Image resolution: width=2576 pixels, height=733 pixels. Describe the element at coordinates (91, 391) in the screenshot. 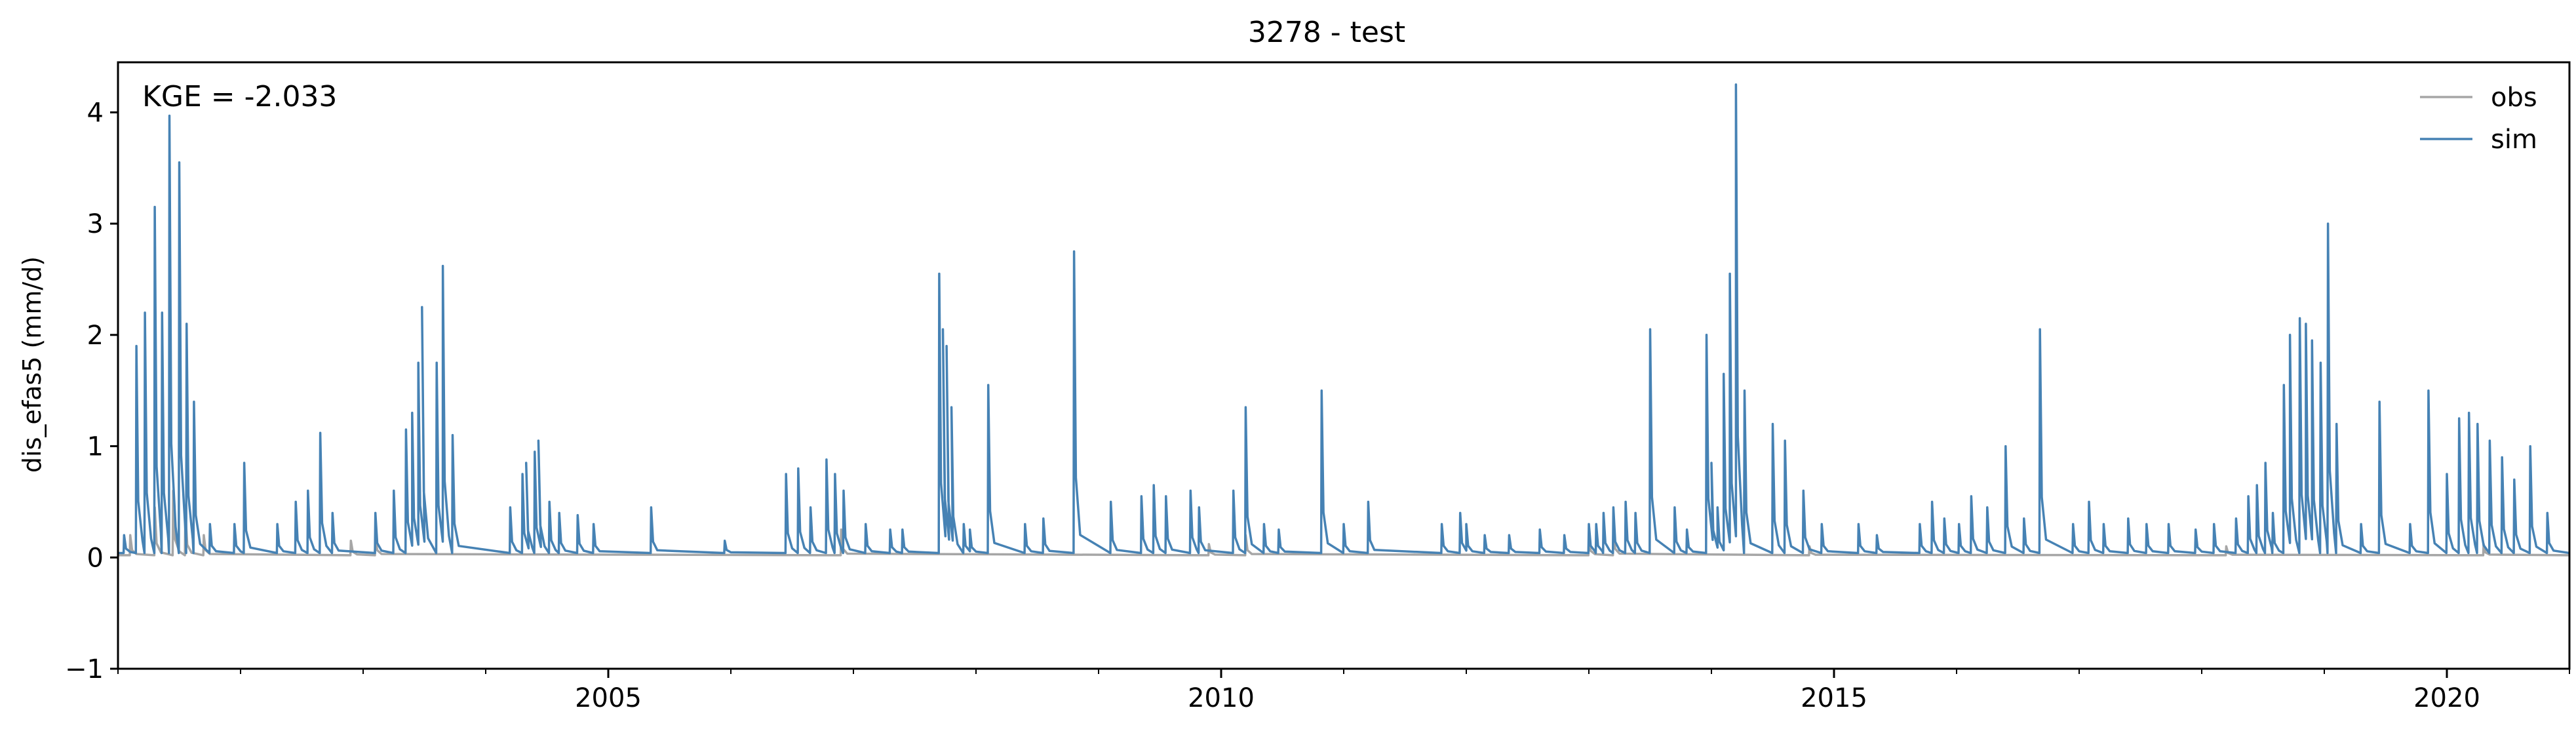

I see `y-axis: −1 0 1 2 3 4` at that location.